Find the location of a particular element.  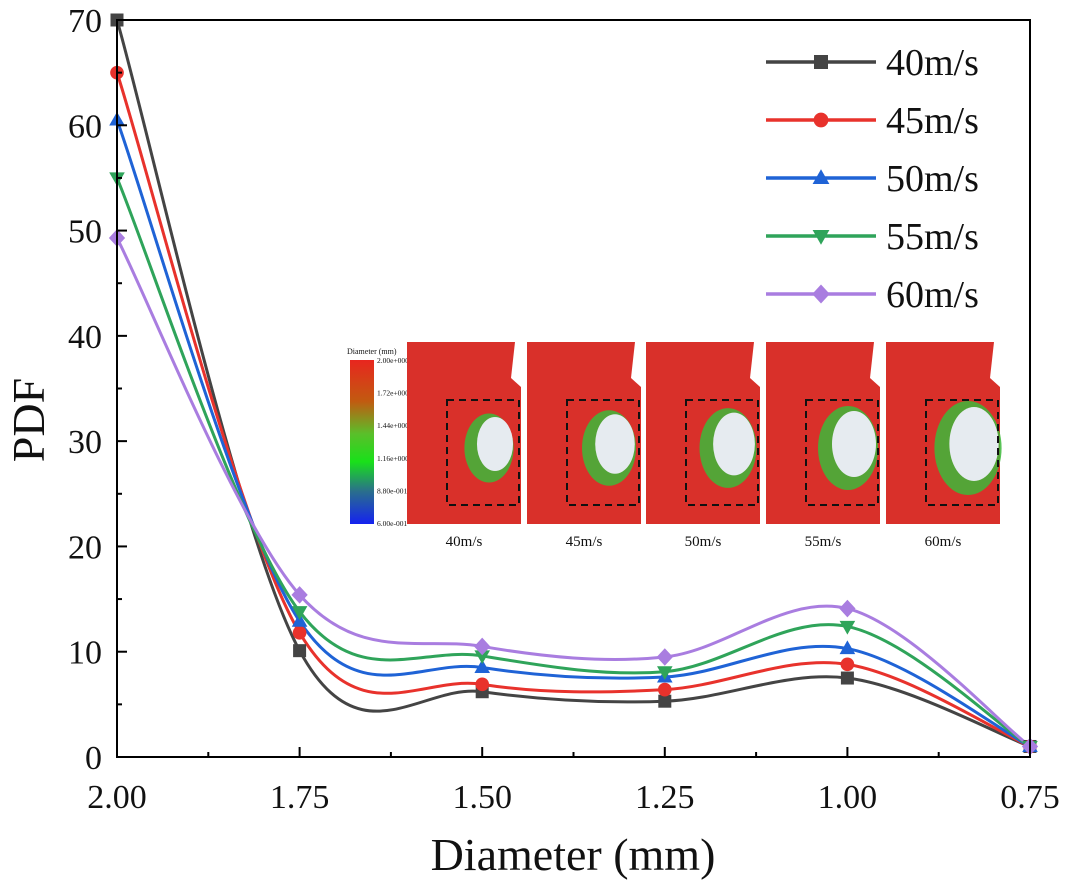

colorbar-title: Diameter (mm) is located at coordinates (372, 351).